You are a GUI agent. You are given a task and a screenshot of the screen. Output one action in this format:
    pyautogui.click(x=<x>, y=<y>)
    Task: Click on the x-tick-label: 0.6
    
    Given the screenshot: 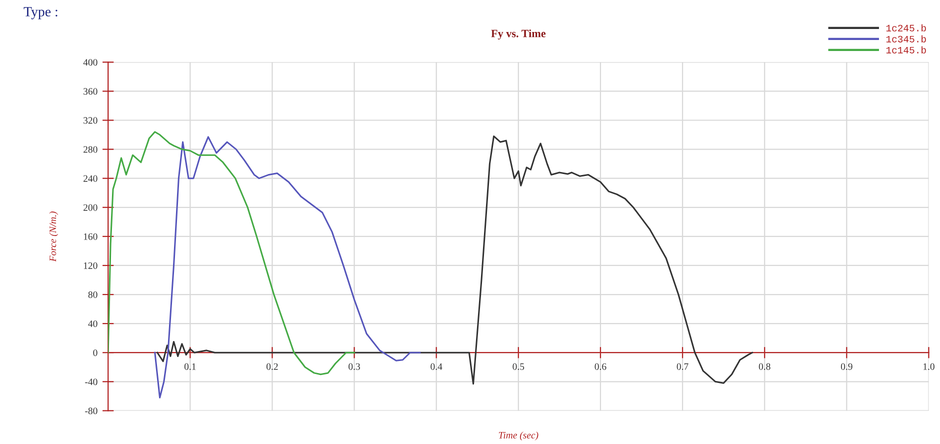 What is the action you would take?
    pyautogui.click(x=600, y=366)
    